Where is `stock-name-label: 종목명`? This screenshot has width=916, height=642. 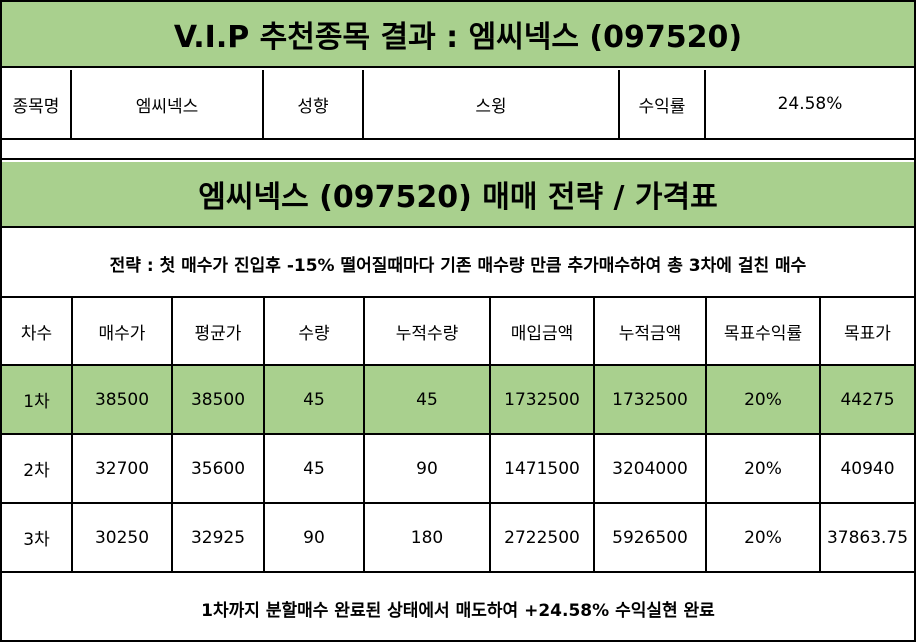
stock-name-label: 종목명 is located at coordinates (37, 104).